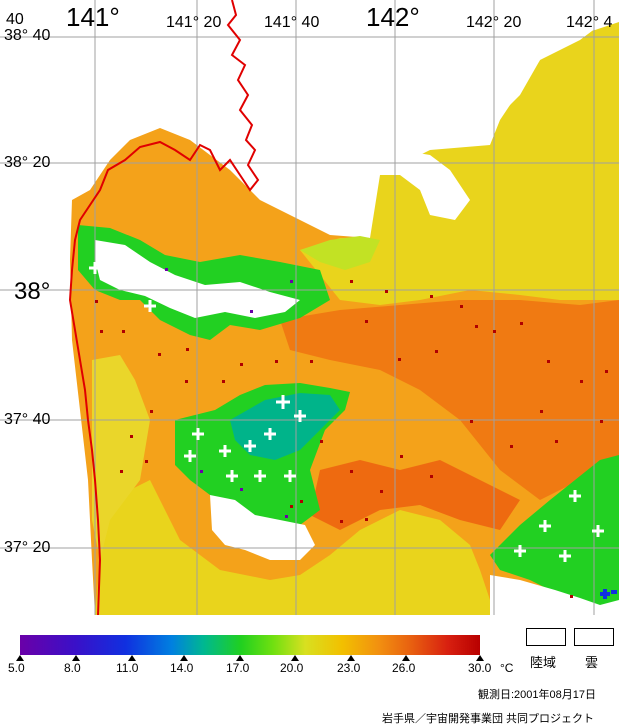 The image size is (619, 726). What do you see at coordinates (507, 668) in the screenshot?
I see `colorbar-unit: °C` at bounding box center [507, 668].